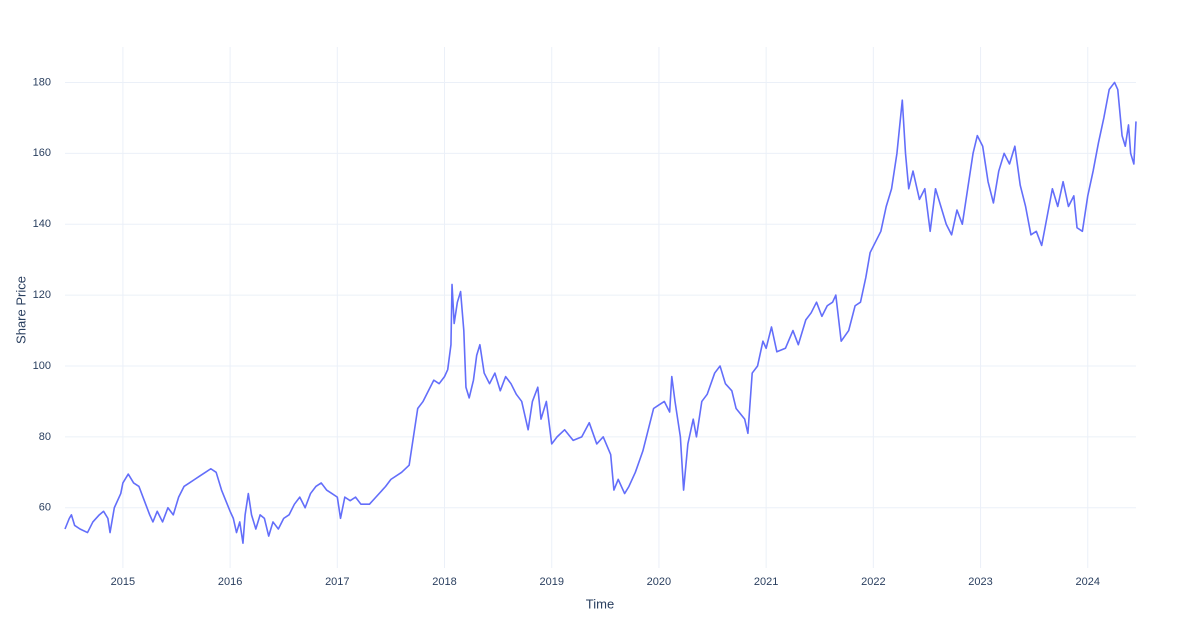 The height and width of the screenshot is (640, 1200). What do you see at coordinates (873, 582) in the screenshot?
I see `x-tick-label: 2022` at bounding box center [873, 582].